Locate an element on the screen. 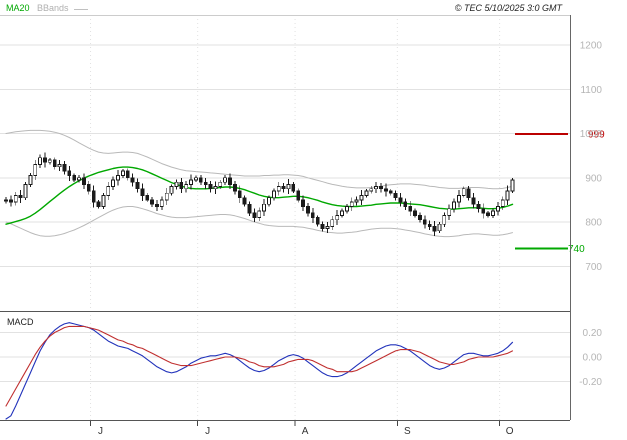 This screenshot has width=627, height=440. month-label: A is located at coordinates (305, 431).